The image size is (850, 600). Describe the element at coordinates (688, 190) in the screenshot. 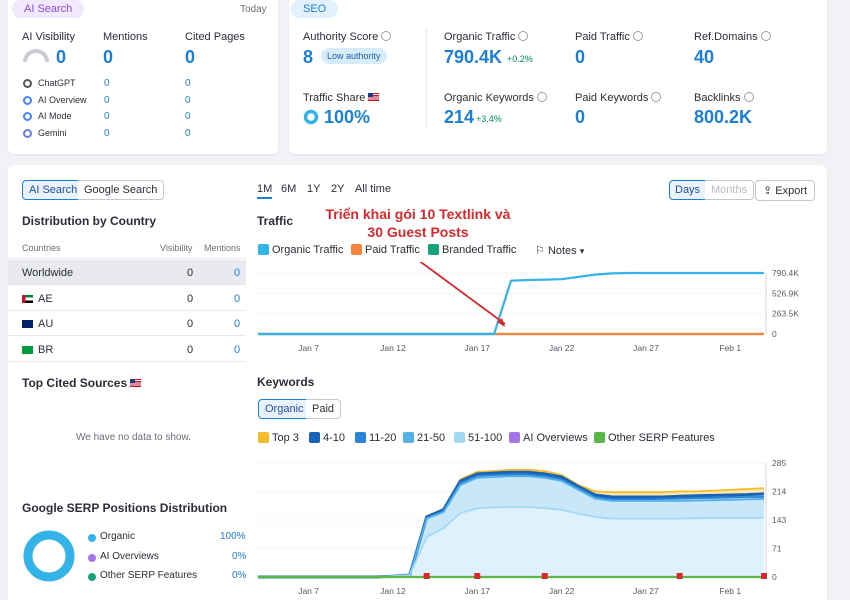

I see `days-button: Days` at that location.